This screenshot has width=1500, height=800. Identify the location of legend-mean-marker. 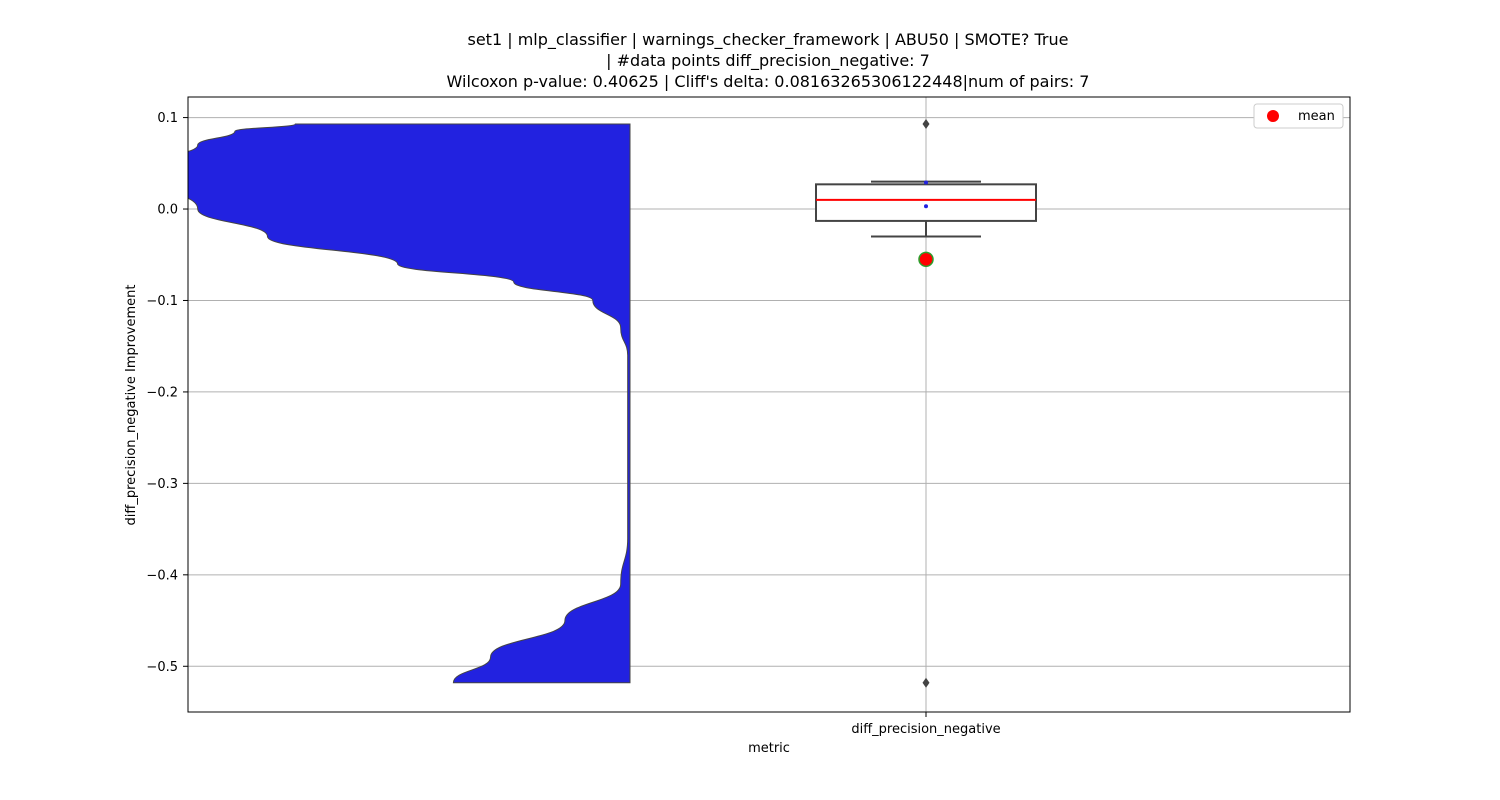
(1273, 116).